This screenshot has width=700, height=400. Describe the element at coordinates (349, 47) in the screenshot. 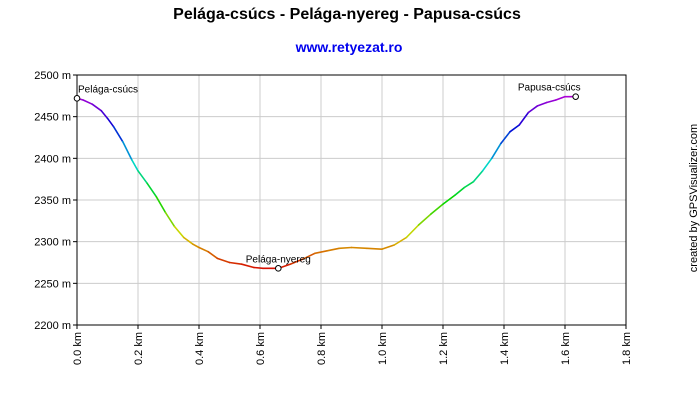

I see `chart-subtitle: www.retyezat.ro` at that location.